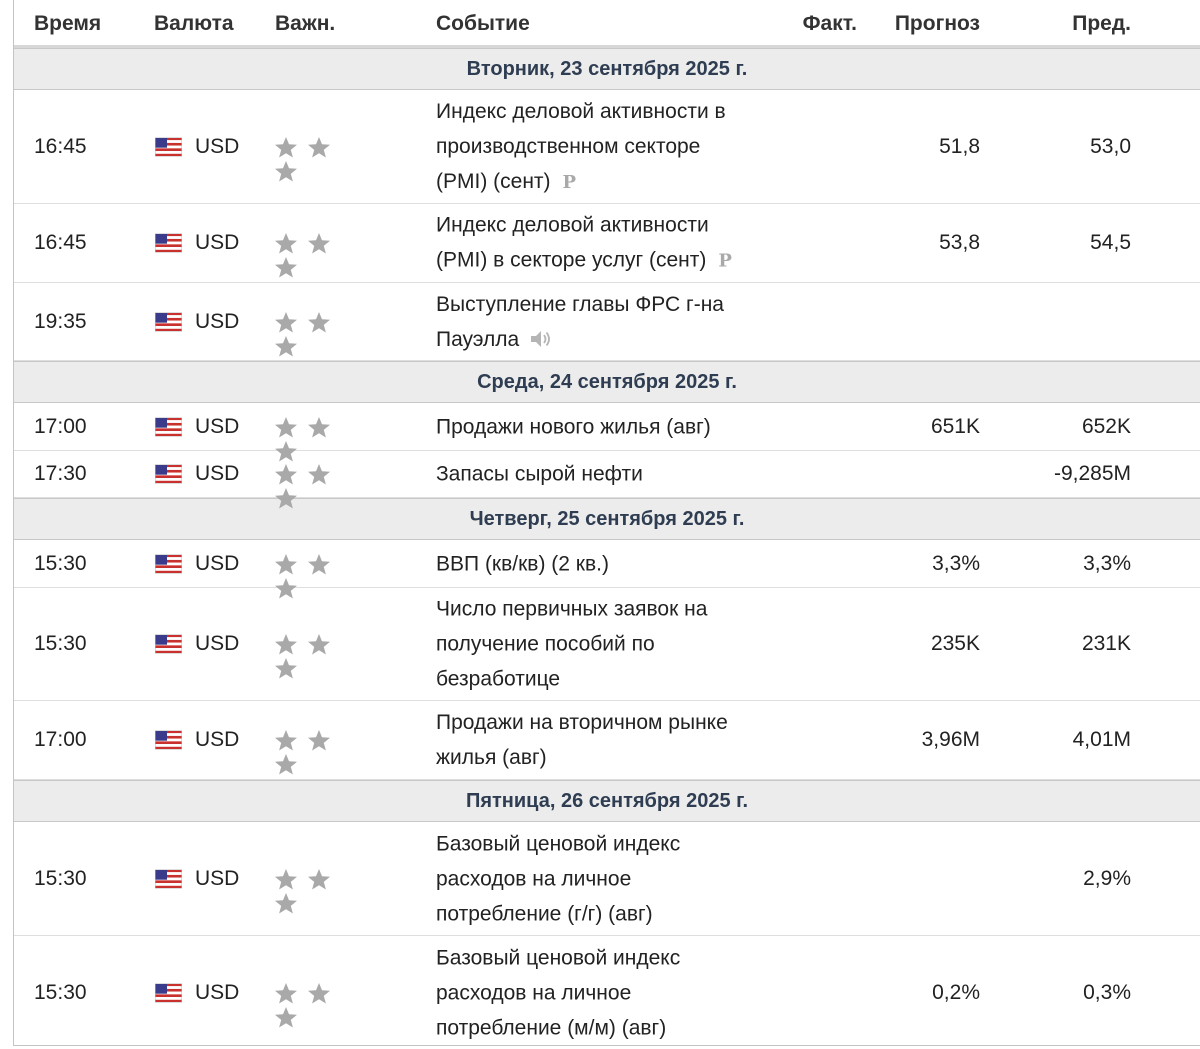  I want to click on event-name-line: (PMI) в секторе услуг (сент) P, so click(601, 261).